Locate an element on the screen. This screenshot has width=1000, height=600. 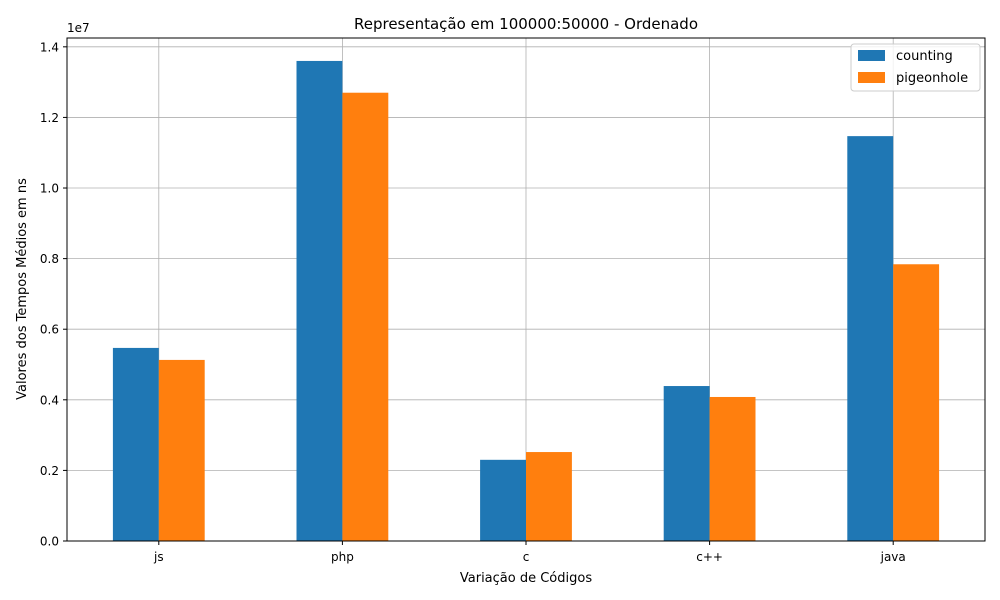
bar-counting-js is located at coordinates (135, 444).